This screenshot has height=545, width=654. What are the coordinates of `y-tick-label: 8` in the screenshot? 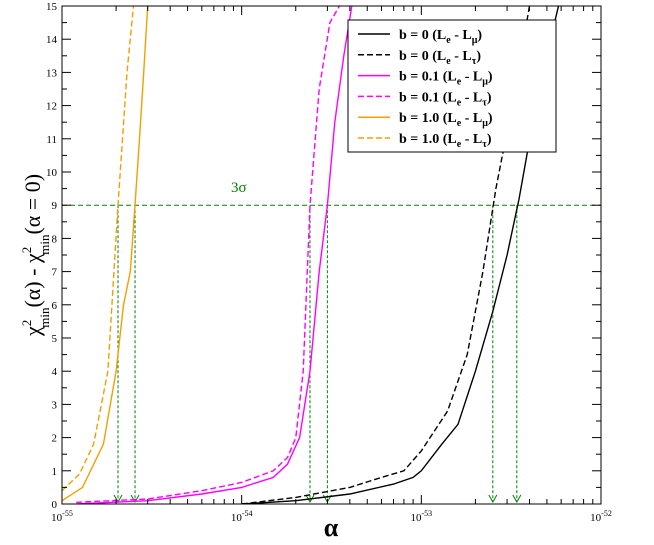 It's located at (55, 239).